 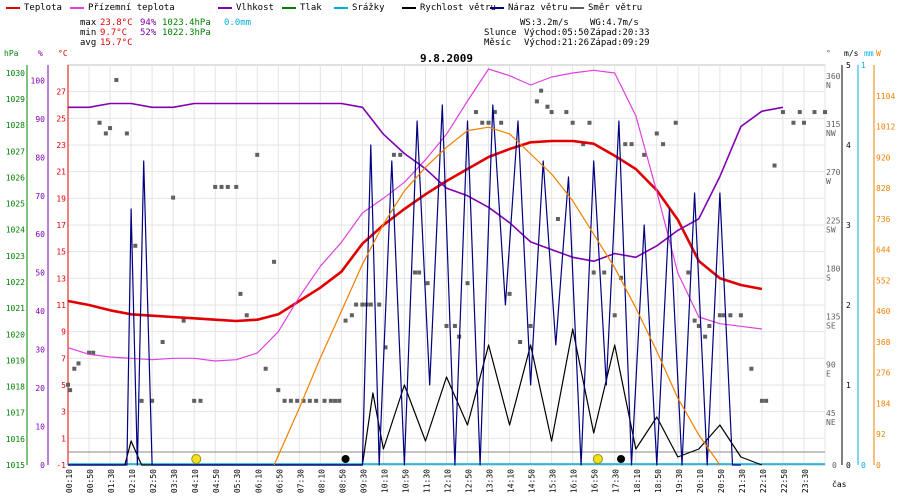 I want to click on pressure-tick-label: 1029, so click(x=15, y=99).